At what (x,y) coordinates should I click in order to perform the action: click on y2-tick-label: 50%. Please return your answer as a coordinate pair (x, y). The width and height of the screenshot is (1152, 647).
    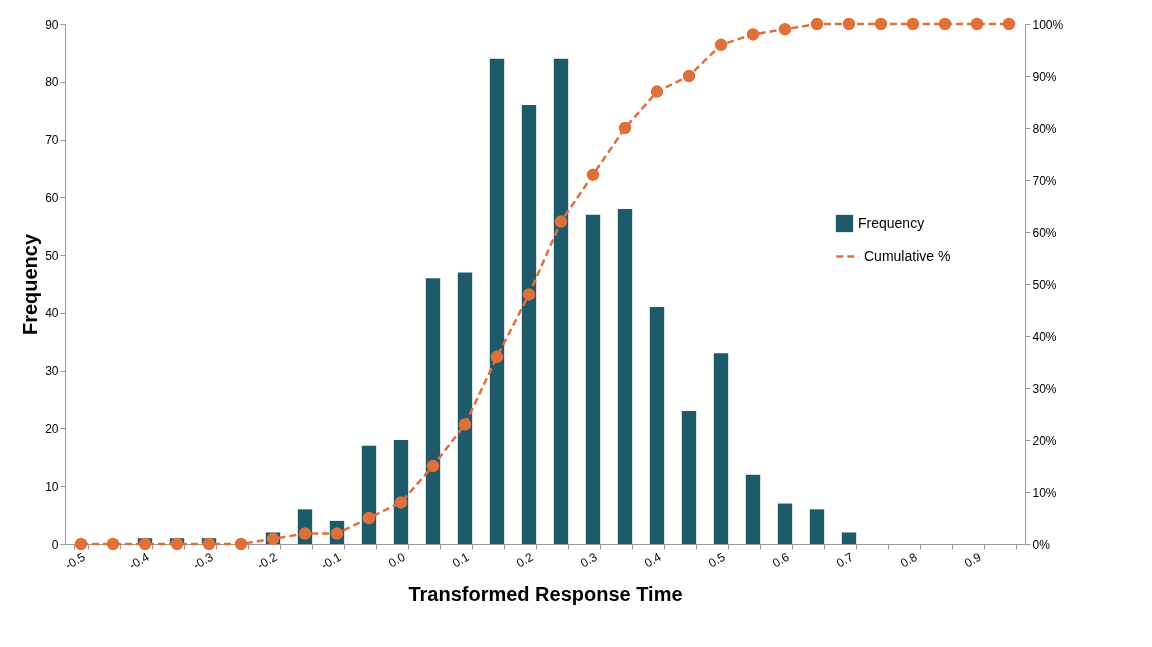
    Looking at the image, I should click on (1044, 284).